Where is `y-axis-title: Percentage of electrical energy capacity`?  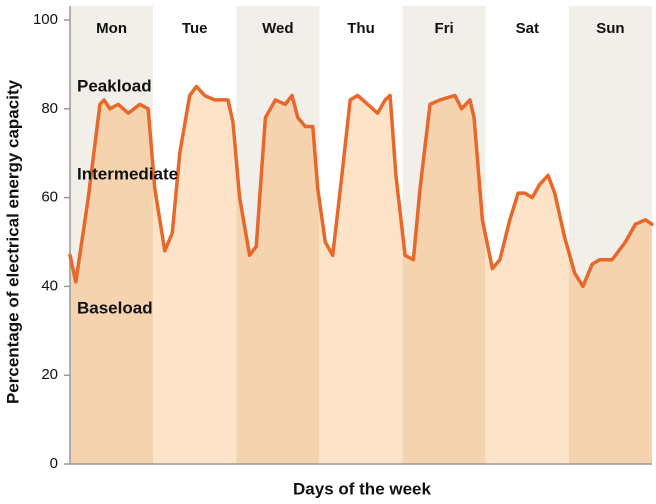 y-axis-title: Percentage of electrical energy capacity is located at coordinates (12, 241).